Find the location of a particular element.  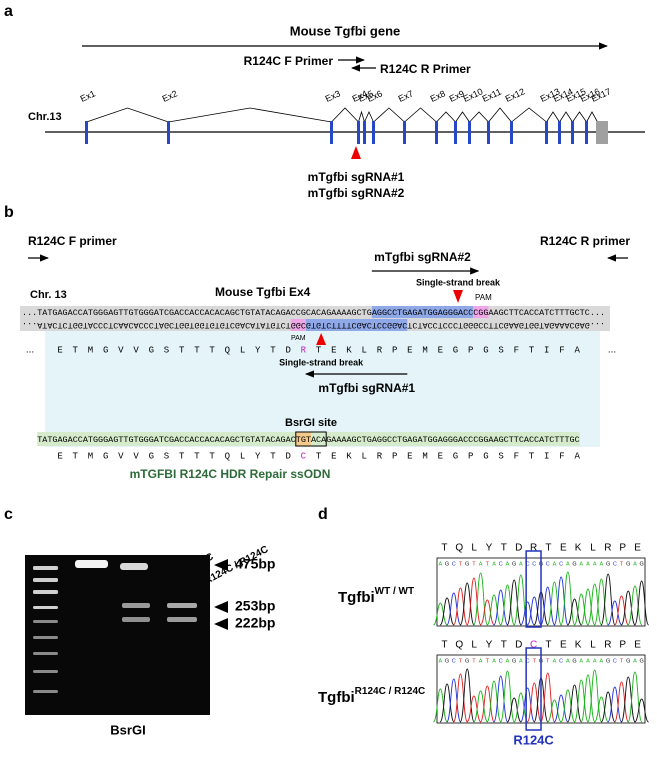

amino-acid: R is located at coordinates (380, 350).